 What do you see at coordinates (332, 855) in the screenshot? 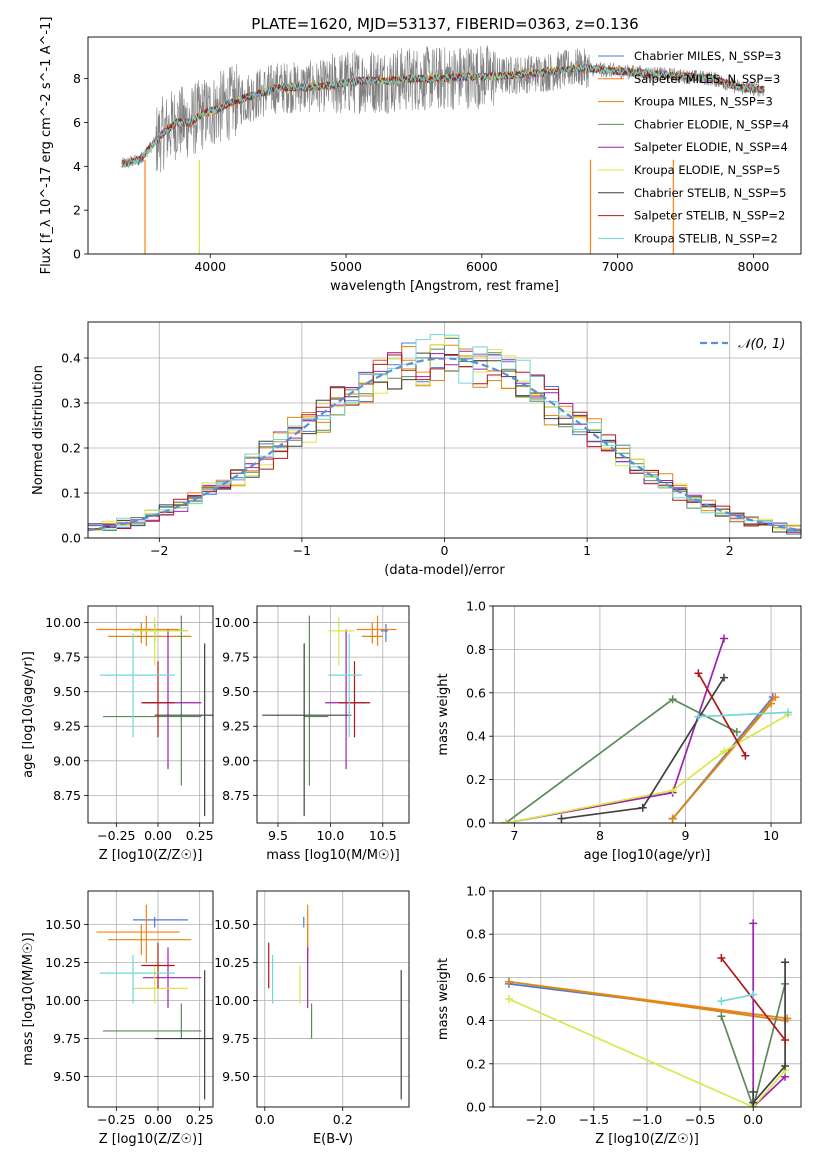
I see `x-axis-label: mass [log10(M/M☉)]` at bounding box center [332, 855].